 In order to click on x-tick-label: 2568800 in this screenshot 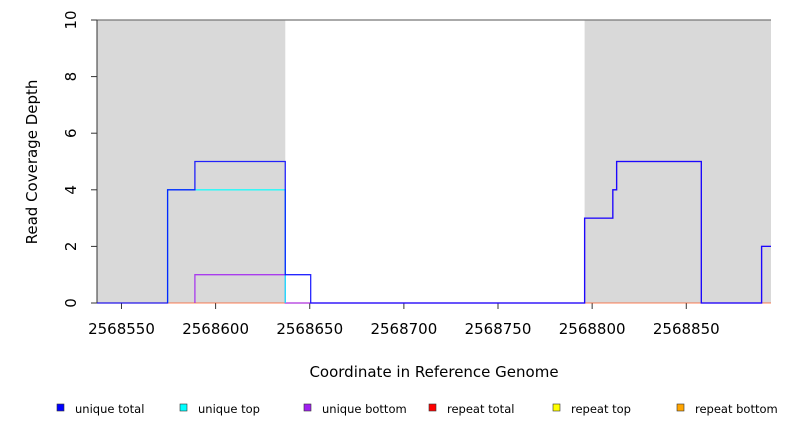, I will do `click(592, 329)`.